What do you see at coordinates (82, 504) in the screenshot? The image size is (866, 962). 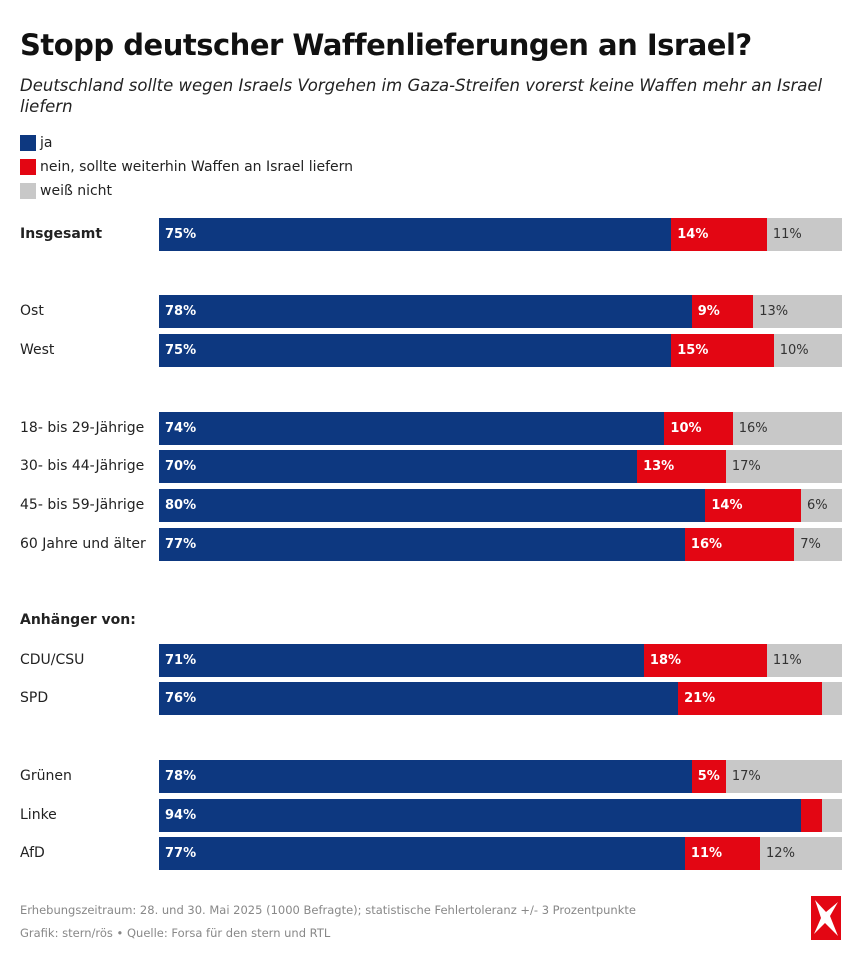 I see `row-label: 45- bis 59-Jährige` at bounding box center [82, 504].